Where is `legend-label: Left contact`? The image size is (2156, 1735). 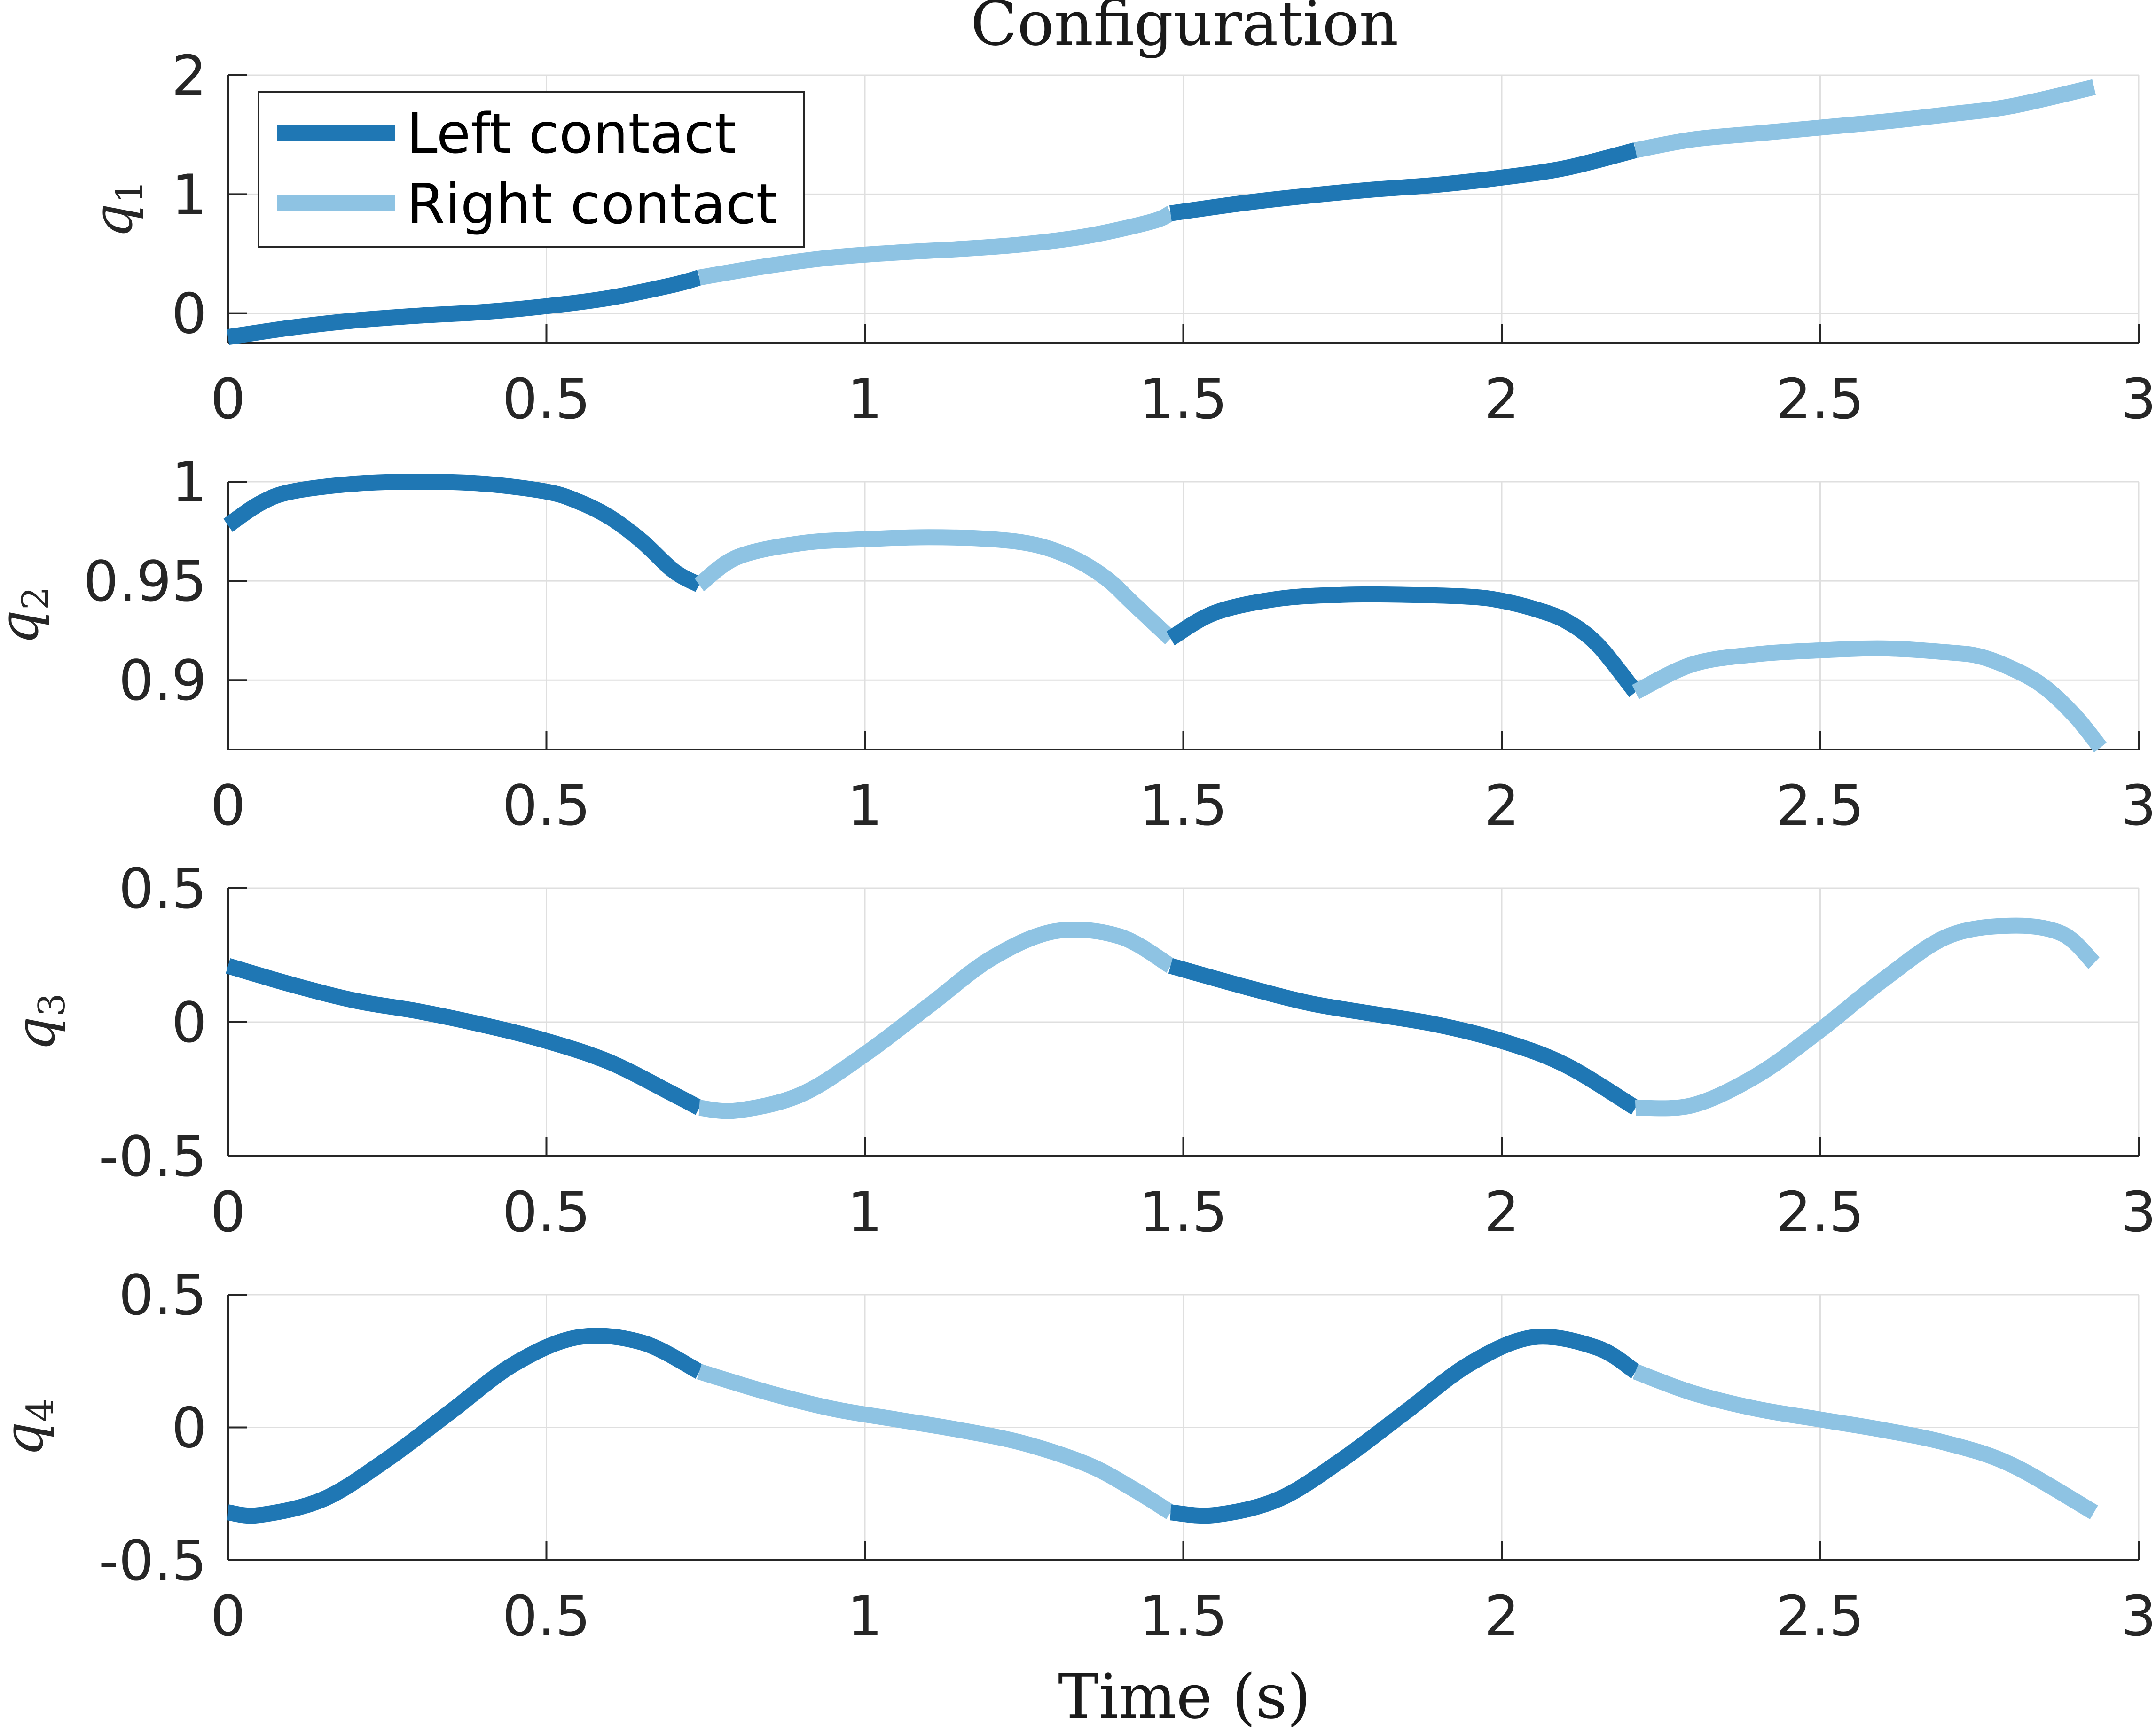
legend-label: Left contact is located at coordinates (571, 133).